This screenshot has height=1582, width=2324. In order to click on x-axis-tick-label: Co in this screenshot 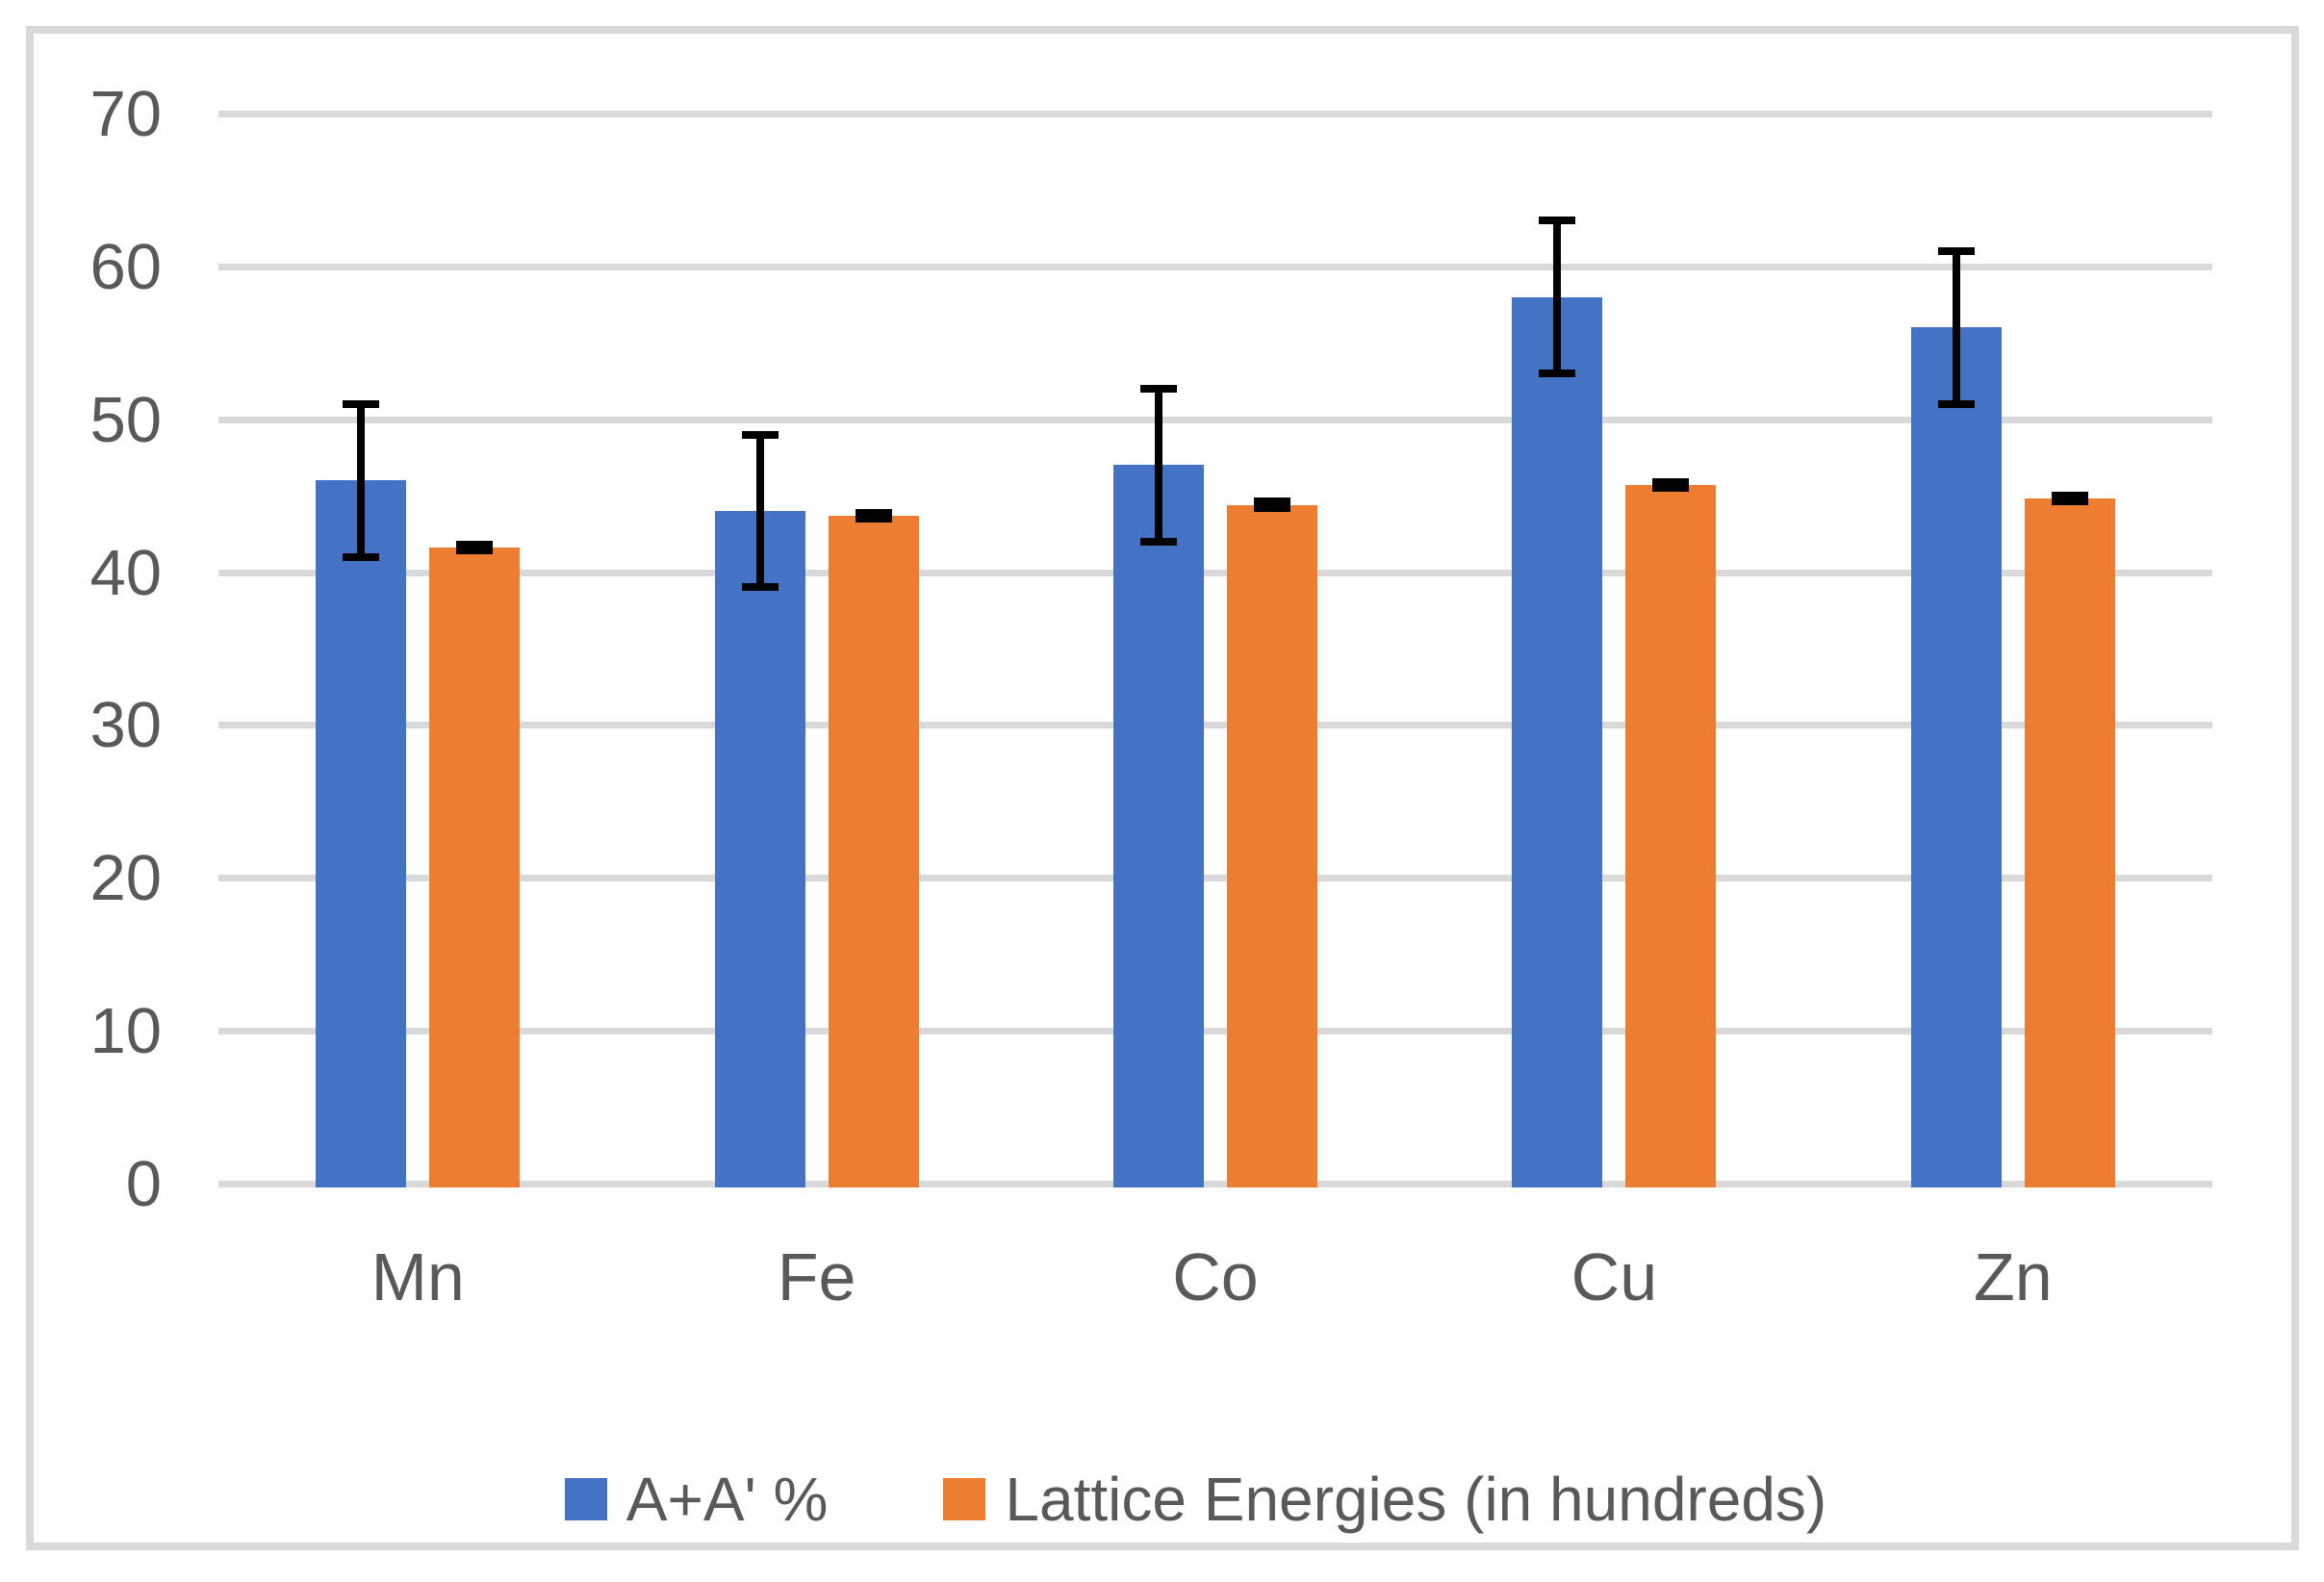, I will do `click(1215, 1276)`.